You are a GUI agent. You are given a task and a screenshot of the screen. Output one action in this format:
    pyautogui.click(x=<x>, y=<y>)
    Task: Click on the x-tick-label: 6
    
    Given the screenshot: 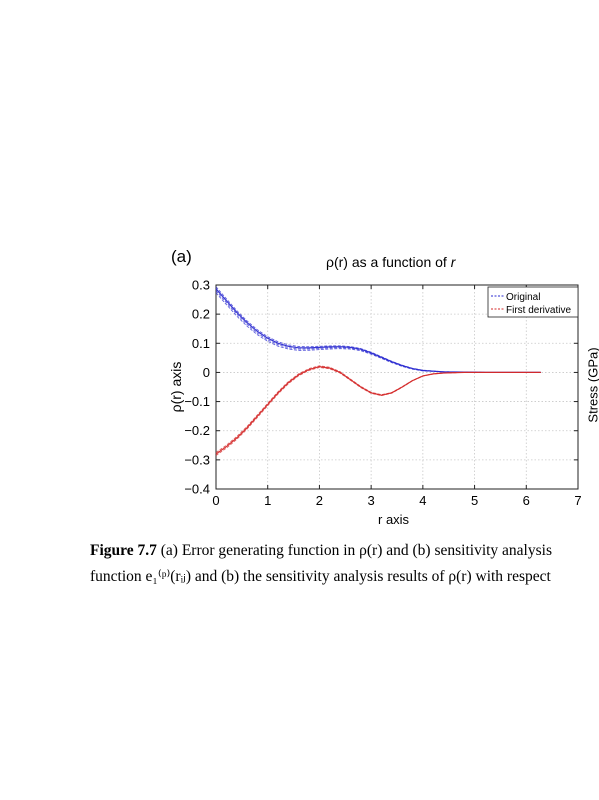 What is the action you would take?
    pyautogui.click(x=526, y=500)
    